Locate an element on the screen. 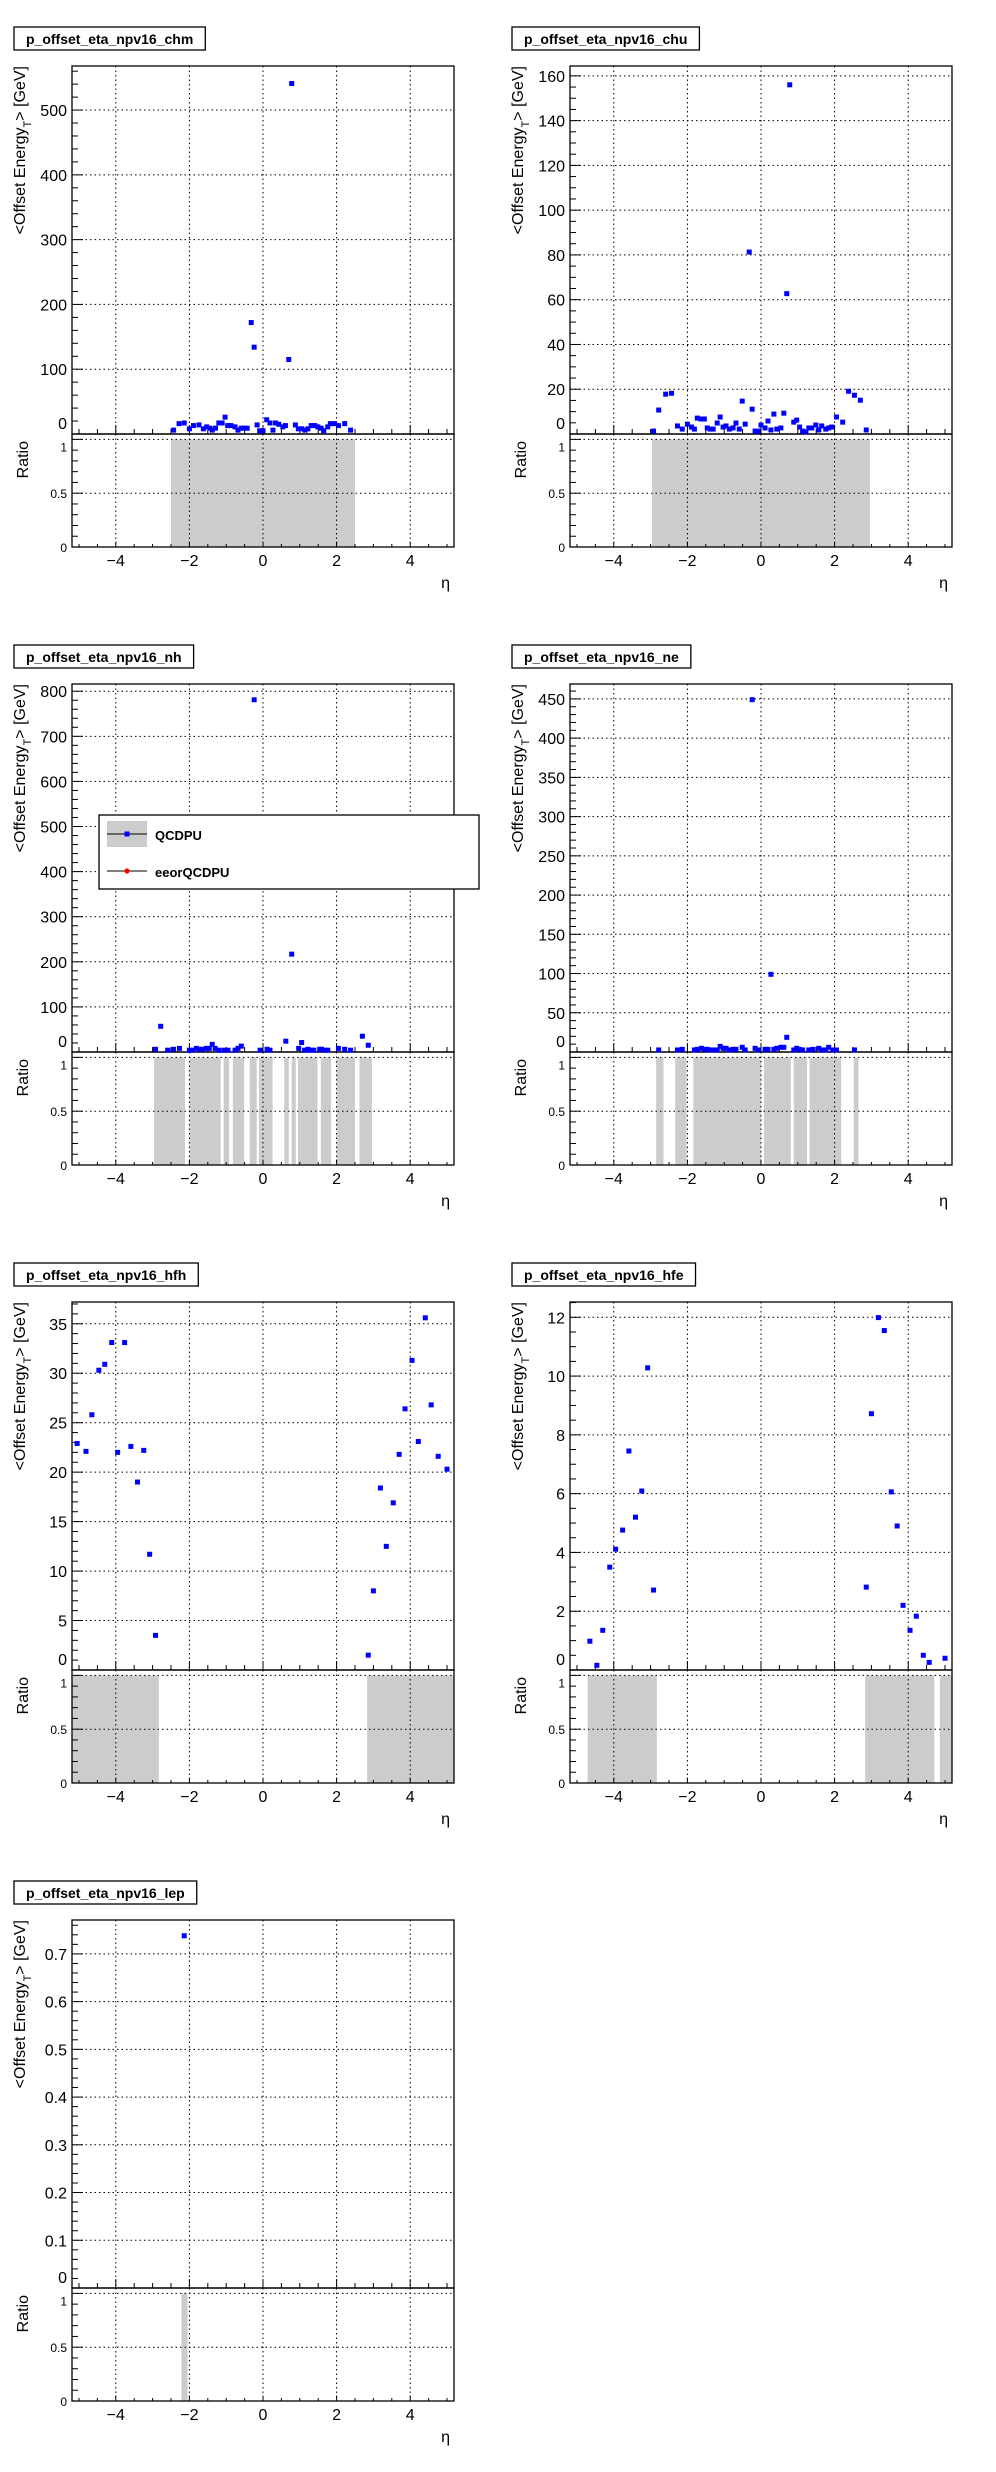 The height and width of the screenshot is (2472, 996). ratio-axis-label: Ratio is located at coordinates (521, 1077).